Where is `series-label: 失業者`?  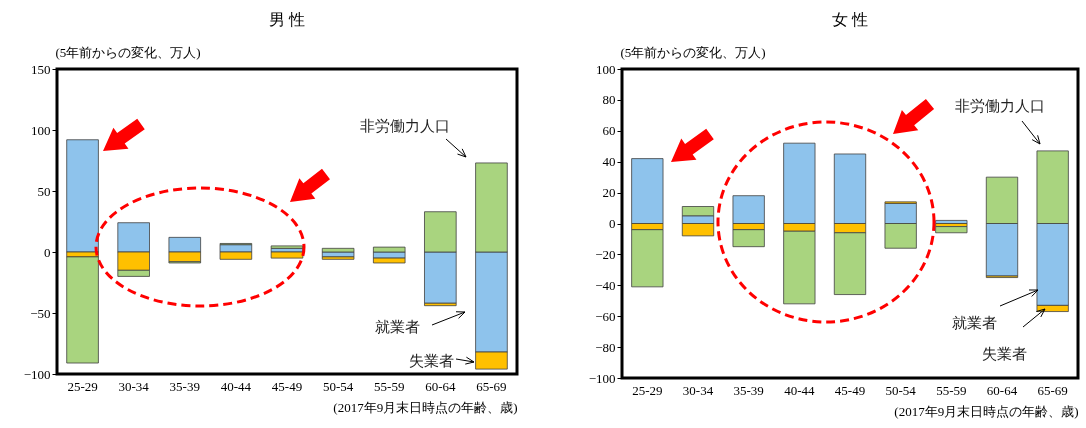 series-label: 失業者 is located at coordinates (431, 361).